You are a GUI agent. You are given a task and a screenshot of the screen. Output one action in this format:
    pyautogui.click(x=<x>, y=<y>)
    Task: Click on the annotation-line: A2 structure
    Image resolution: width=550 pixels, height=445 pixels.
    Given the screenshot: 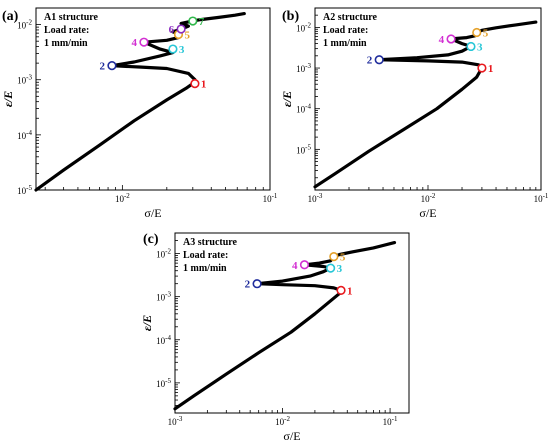 What is the action you would take?
    pyautogui.click(x=350, y=17)
    